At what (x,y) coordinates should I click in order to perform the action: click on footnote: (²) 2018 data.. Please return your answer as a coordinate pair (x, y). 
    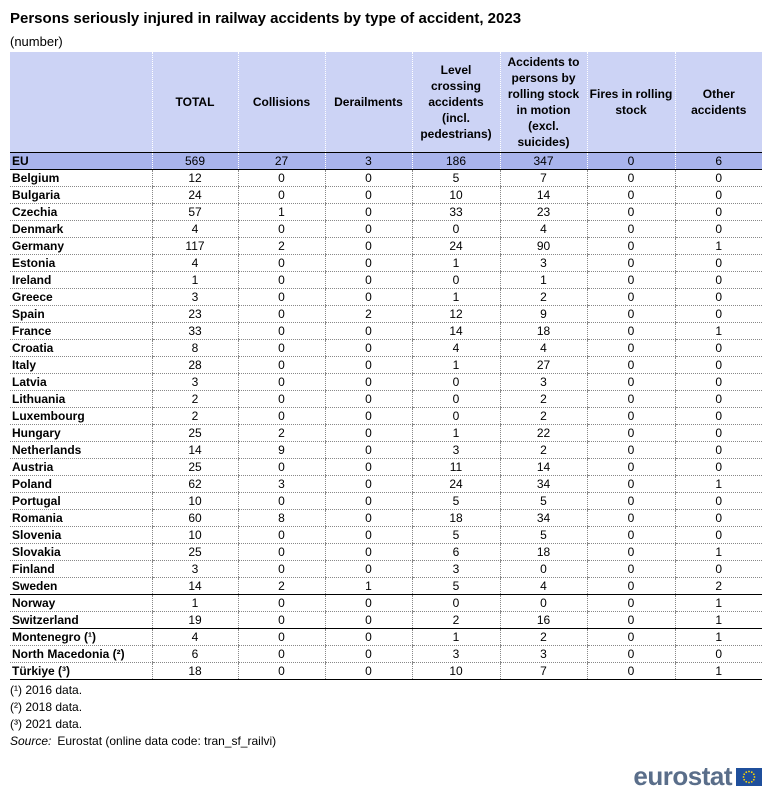
    Looking at the image, I should click on (46, 707).